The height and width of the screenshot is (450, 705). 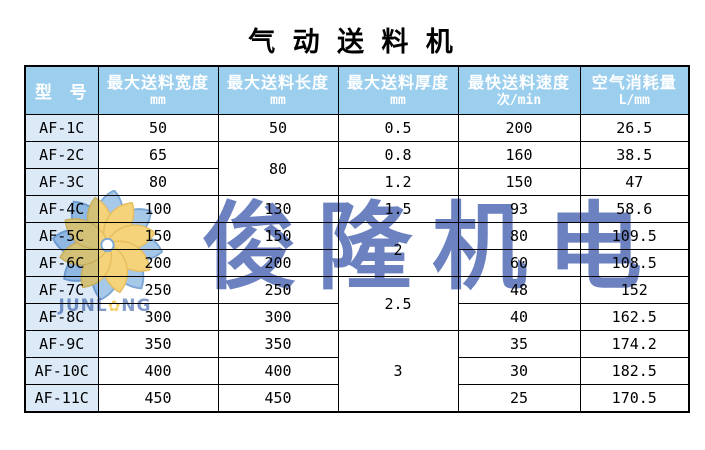 What do you see at coordinates (398, 100) in the screenshot?
I see `col-header-thickness-unit: mm` at bounding box center [398, 100].